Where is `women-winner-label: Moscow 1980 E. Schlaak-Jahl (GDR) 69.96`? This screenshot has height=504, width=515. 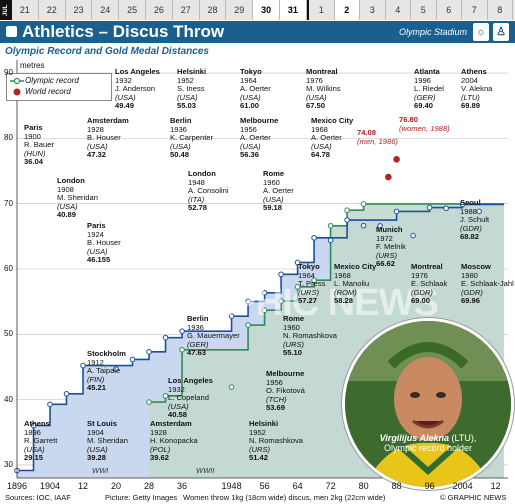 women-winner-label: Moscow 1980 E. Schlaak-Jahl (GDR) 69.96 is located at coordinates (487, 284).